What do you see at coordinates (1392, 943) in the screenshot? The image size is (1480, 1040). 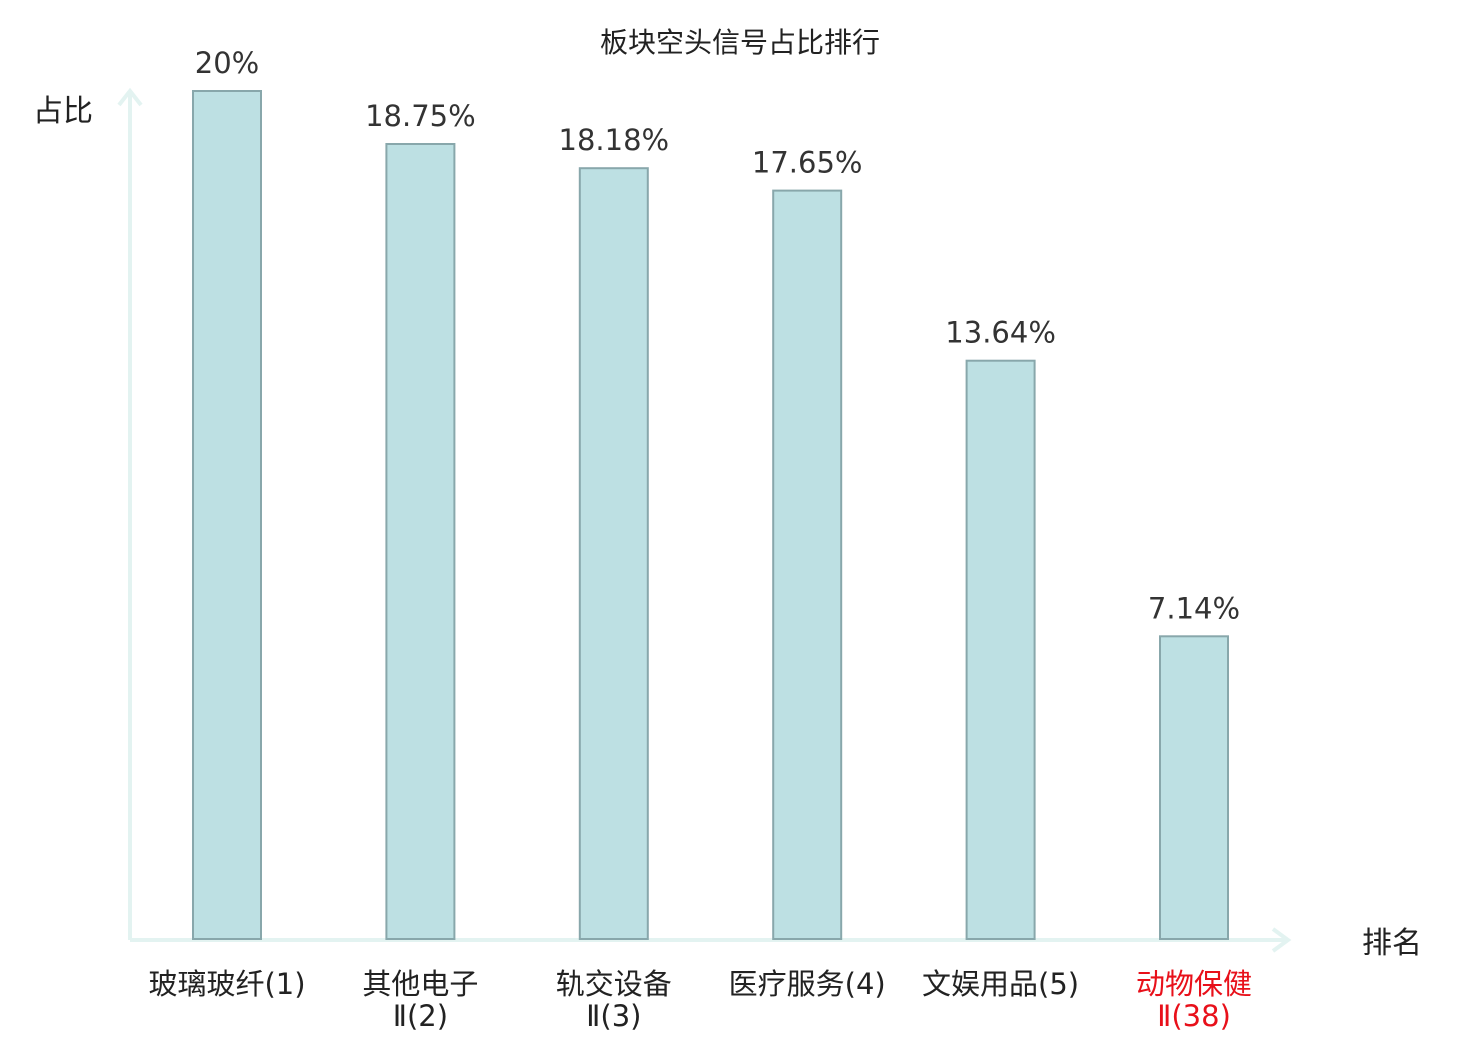 I see `x-axis-label: 排名` at bounding box center [1392, 943].